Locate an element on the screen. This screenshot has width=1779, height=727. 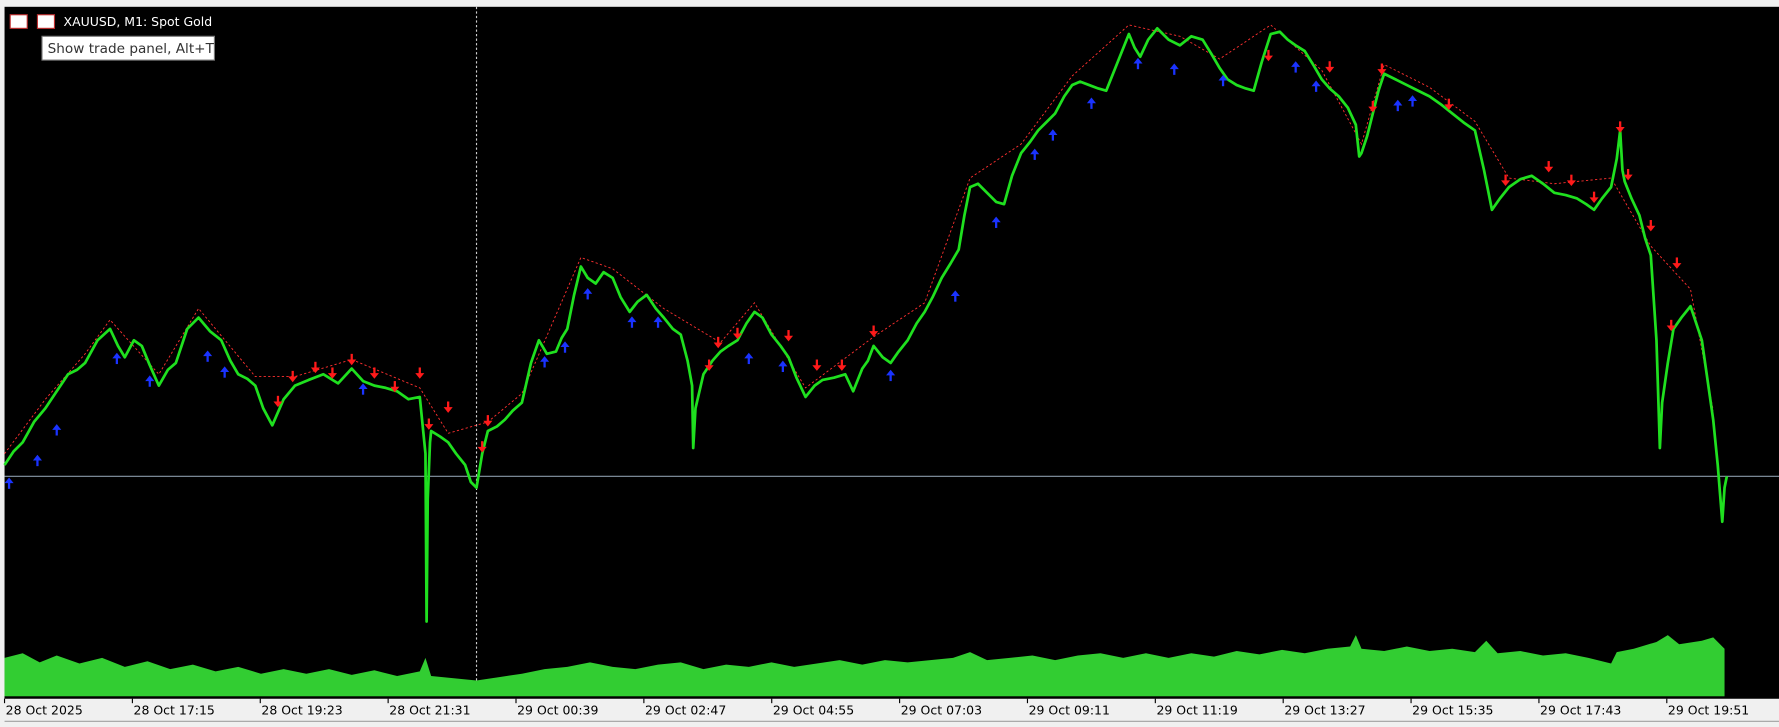
time-label: 29 Oct 02:47 is located at coordinates (685, 710).